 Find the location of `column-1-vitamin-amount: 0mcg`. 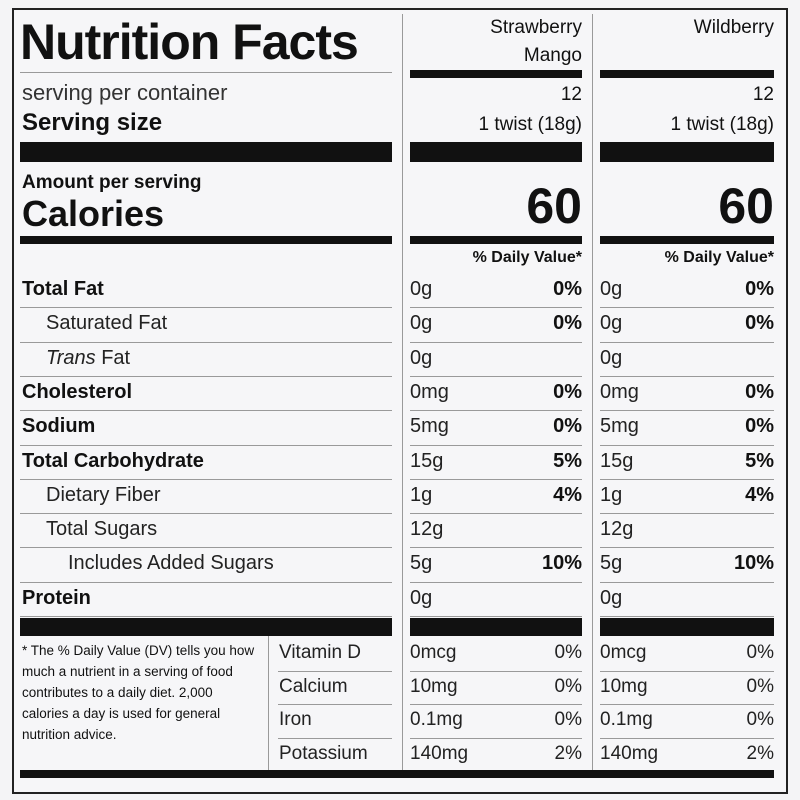

column-1-vitamin-amount: 0mcg is located at coordinates (433, 652).